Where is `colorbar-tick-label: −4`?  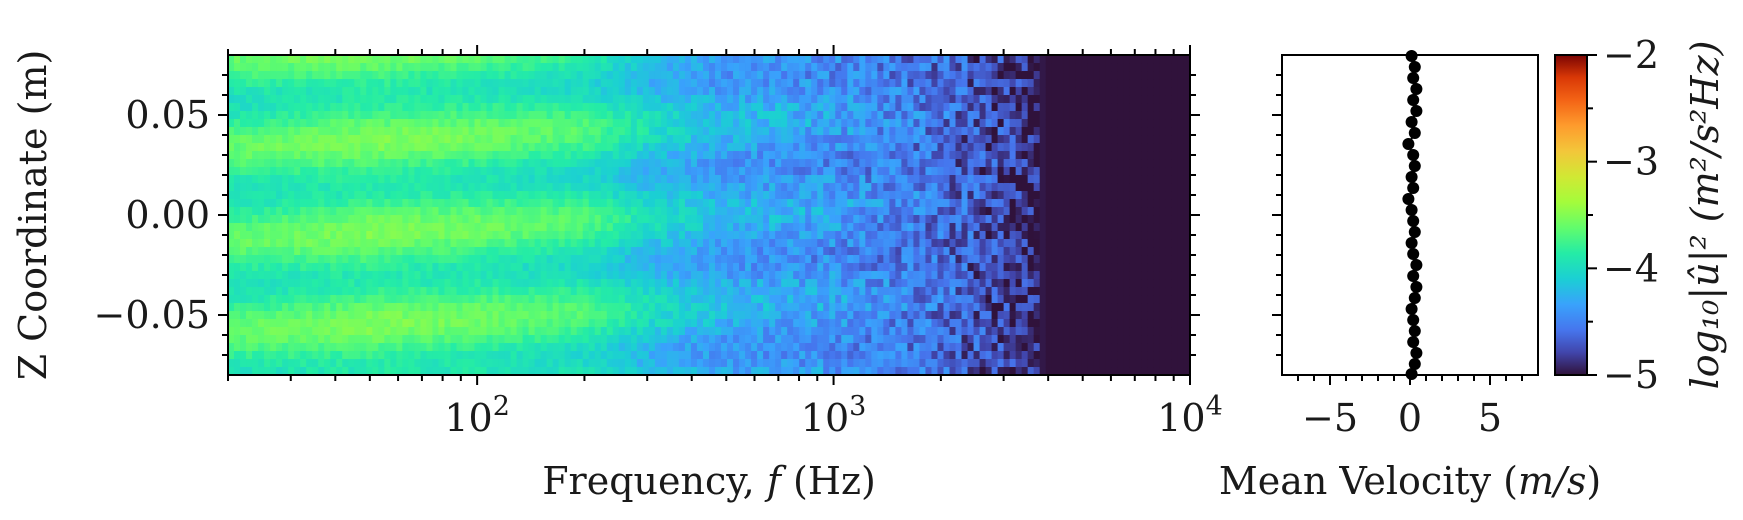 colorbar-tick-label: −4 is located at coordinates (1631, 268).